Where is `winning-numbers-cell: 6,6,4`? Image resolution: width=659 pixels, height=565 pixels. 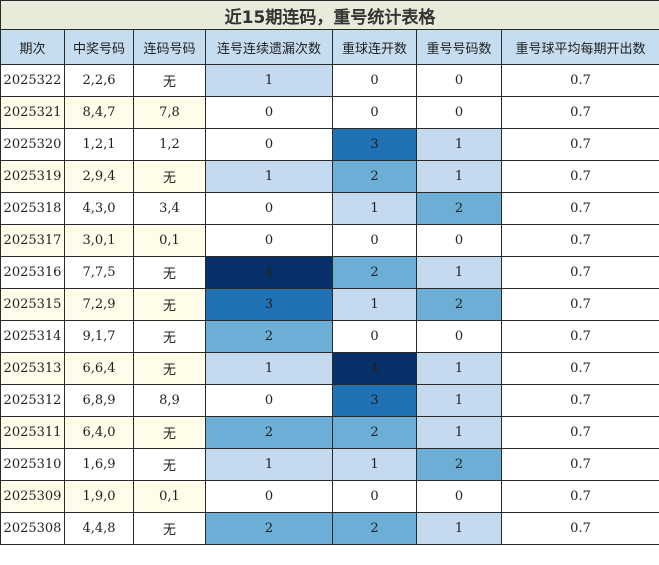 winning-numbers-cell: 6,6,4 is located at coordinates (99, 368).